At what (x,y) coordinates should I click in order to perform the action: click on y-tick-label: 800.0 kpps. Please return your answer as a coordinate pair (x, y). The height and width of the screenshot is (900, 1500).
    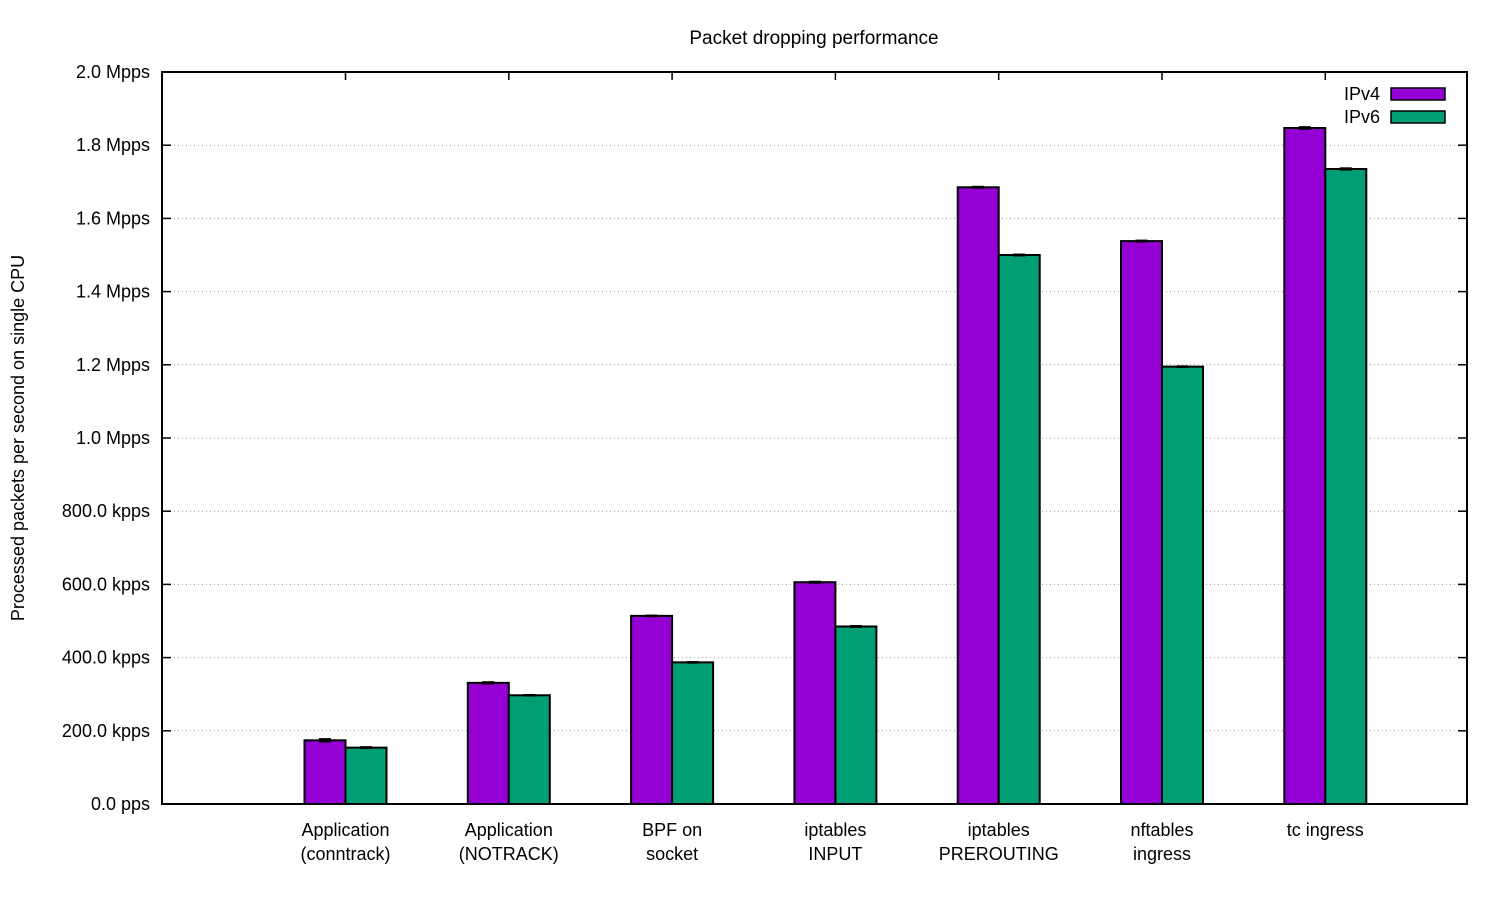
    Looking at the image, I should click on (106, 511).